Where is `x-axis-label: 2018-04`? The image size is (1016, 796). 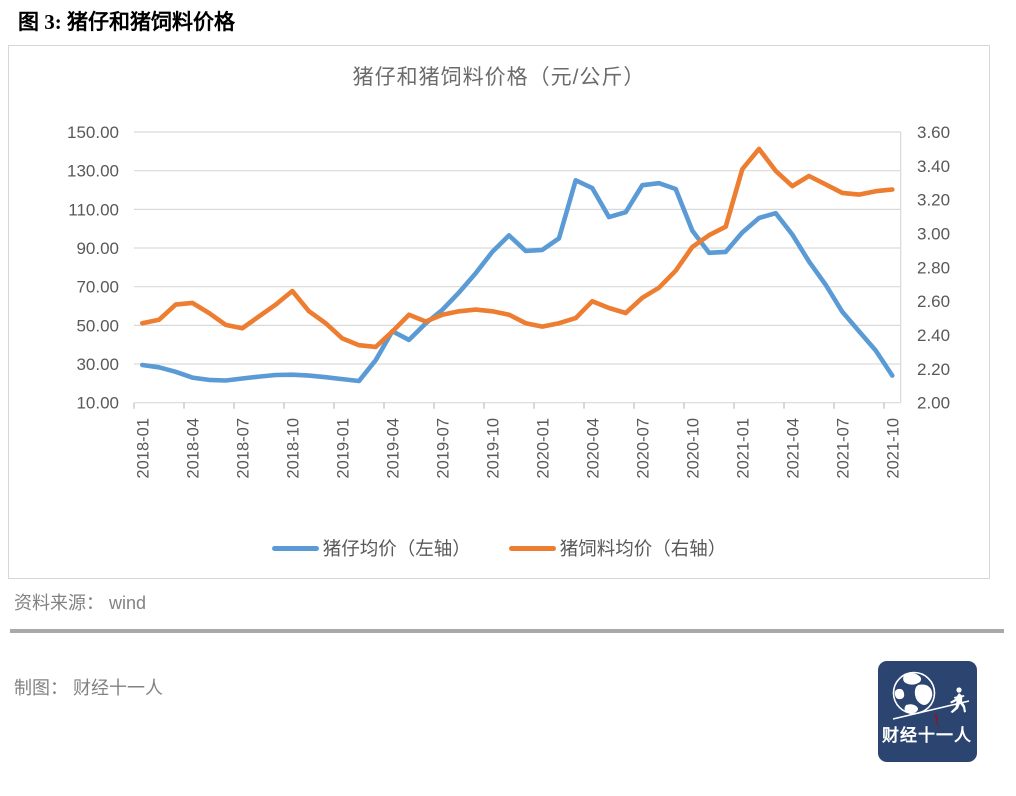 x-axis-label: 2018-04 is located at coordinates (193, 448).